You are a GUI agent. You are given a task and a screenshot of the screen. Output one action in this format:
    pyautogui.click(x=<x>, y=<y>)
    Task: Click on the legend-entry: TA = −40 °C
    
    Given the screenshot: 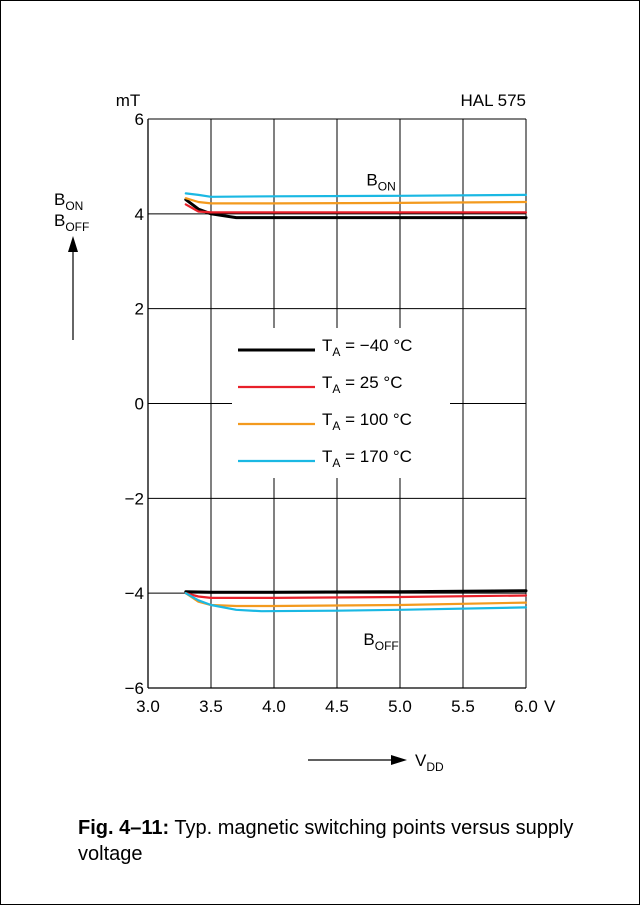 What is the action you would take?
    pyautogui.click(x=367, y=347)
    